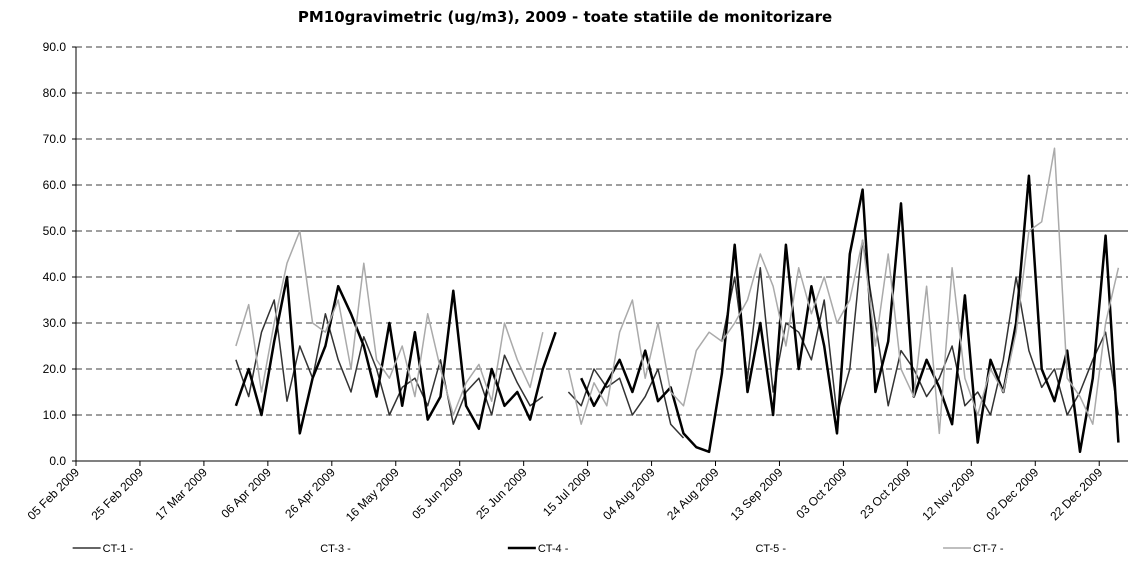 The width and height of the screenshot is (1130, 588). I want to click on y-tick-label: 80.0, so click(55, 93).